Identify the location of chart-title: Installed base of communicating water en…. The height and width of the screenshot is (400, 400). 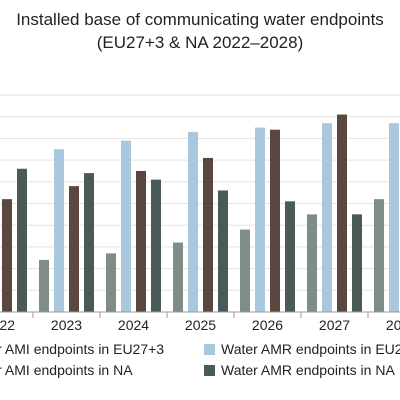
(200, 31).